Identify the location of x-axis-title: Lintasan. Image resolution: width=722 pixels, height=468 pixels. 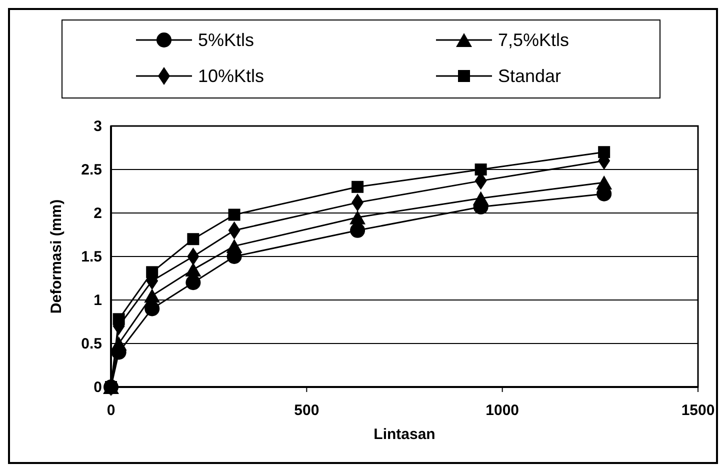
(405, 434).